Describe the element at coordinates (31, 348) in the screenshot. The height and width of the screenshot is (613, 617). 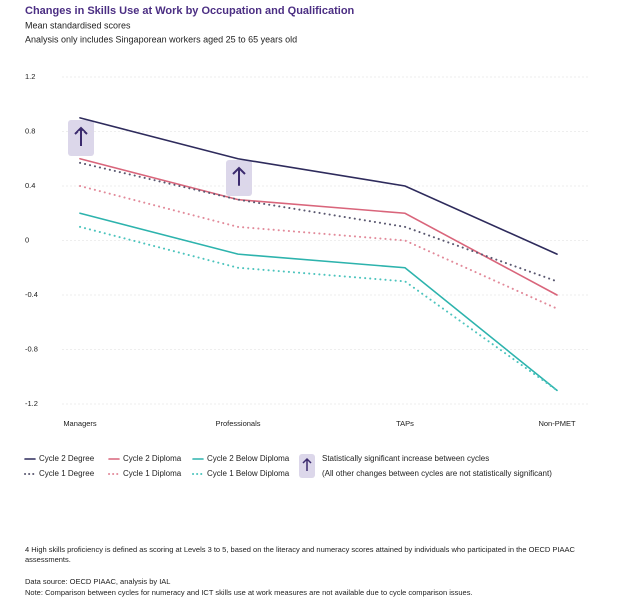
I see `y-tick-label: -0.8` at that location.